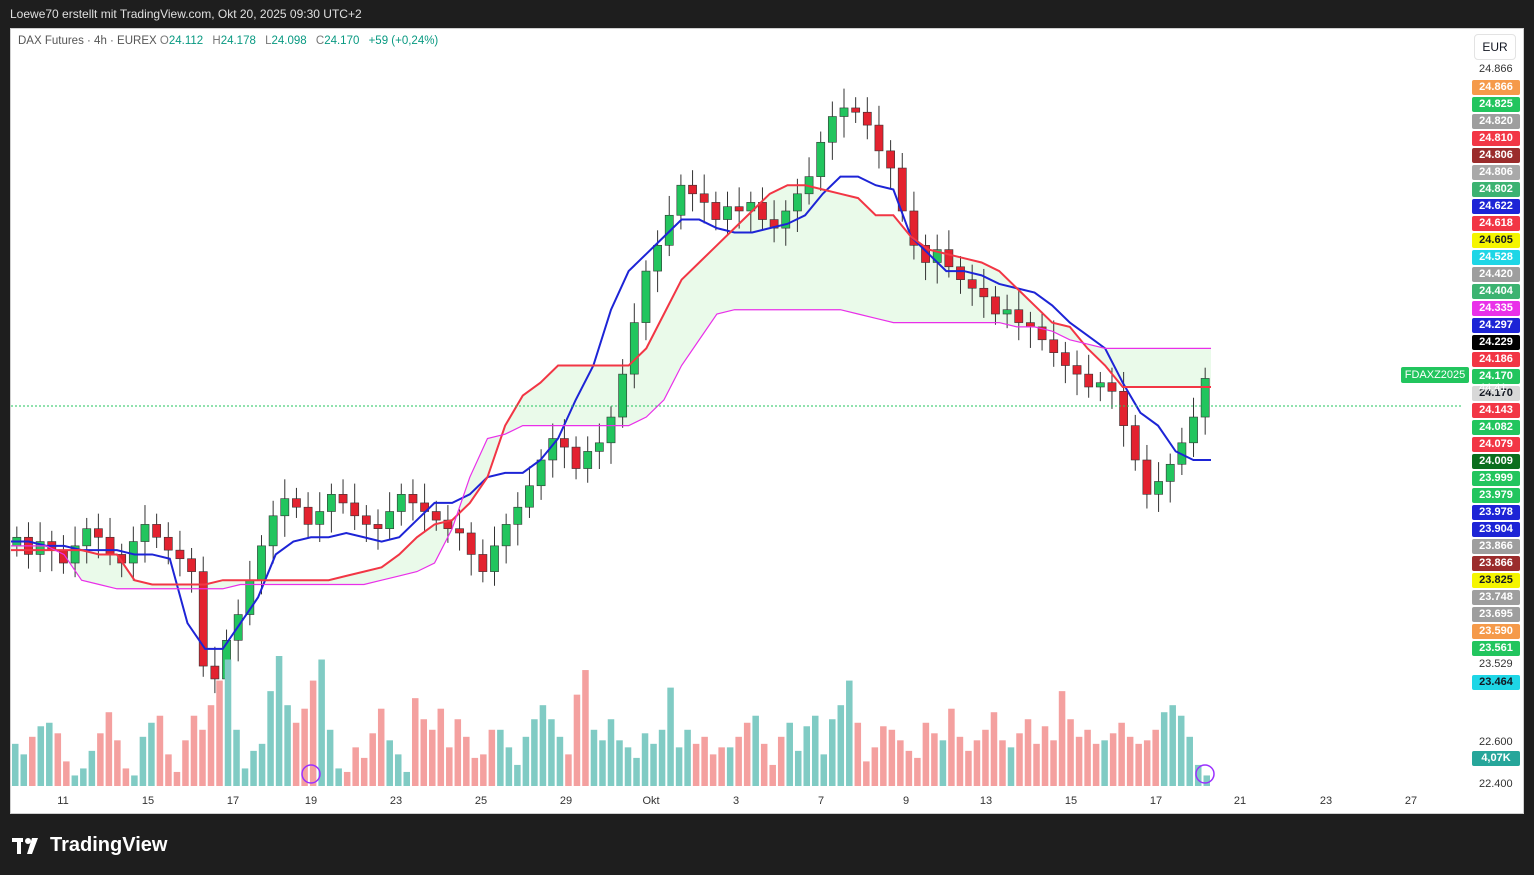 This screenshot has width=1534, height=875. What do you see at coordinates (1496, 274) in the screenshot?
I see `price-axis-label: 24.420` at bounding box center [1496, 274].